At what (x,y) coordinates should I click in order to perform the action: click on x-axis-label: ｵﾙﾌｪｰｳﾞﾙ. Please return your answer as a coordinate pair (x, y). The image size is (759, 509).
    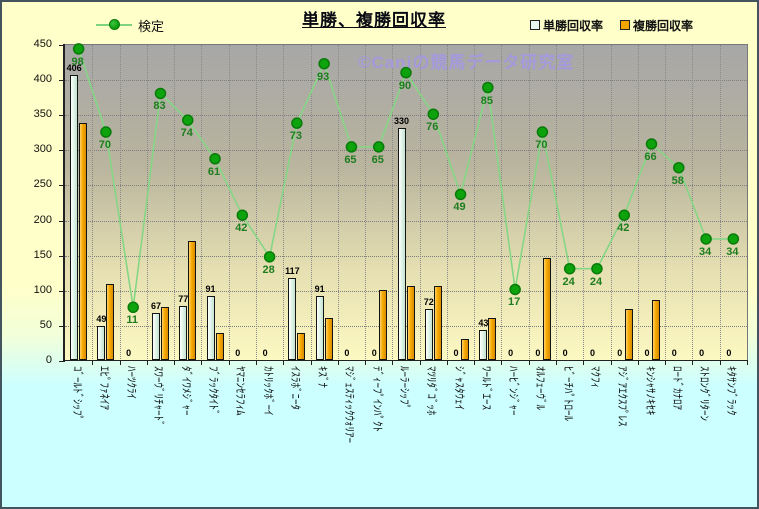
    Looking at the image, I should click on (540, 388).